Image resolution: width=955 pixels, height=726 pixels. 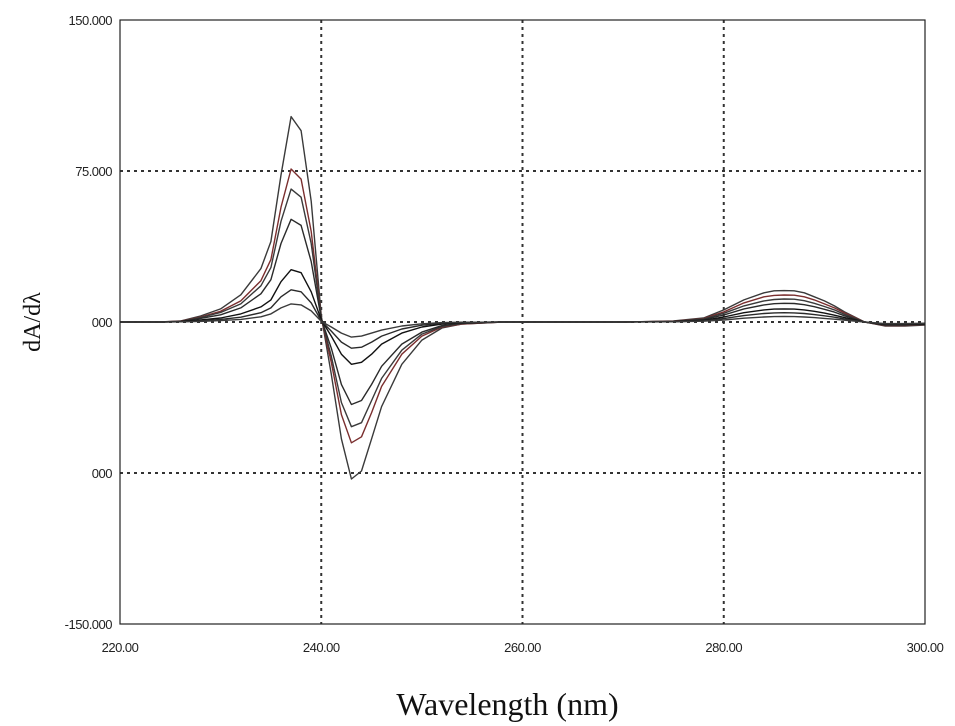 I want to click on y-tick-label: -150.000, so click(x=89, y=624).